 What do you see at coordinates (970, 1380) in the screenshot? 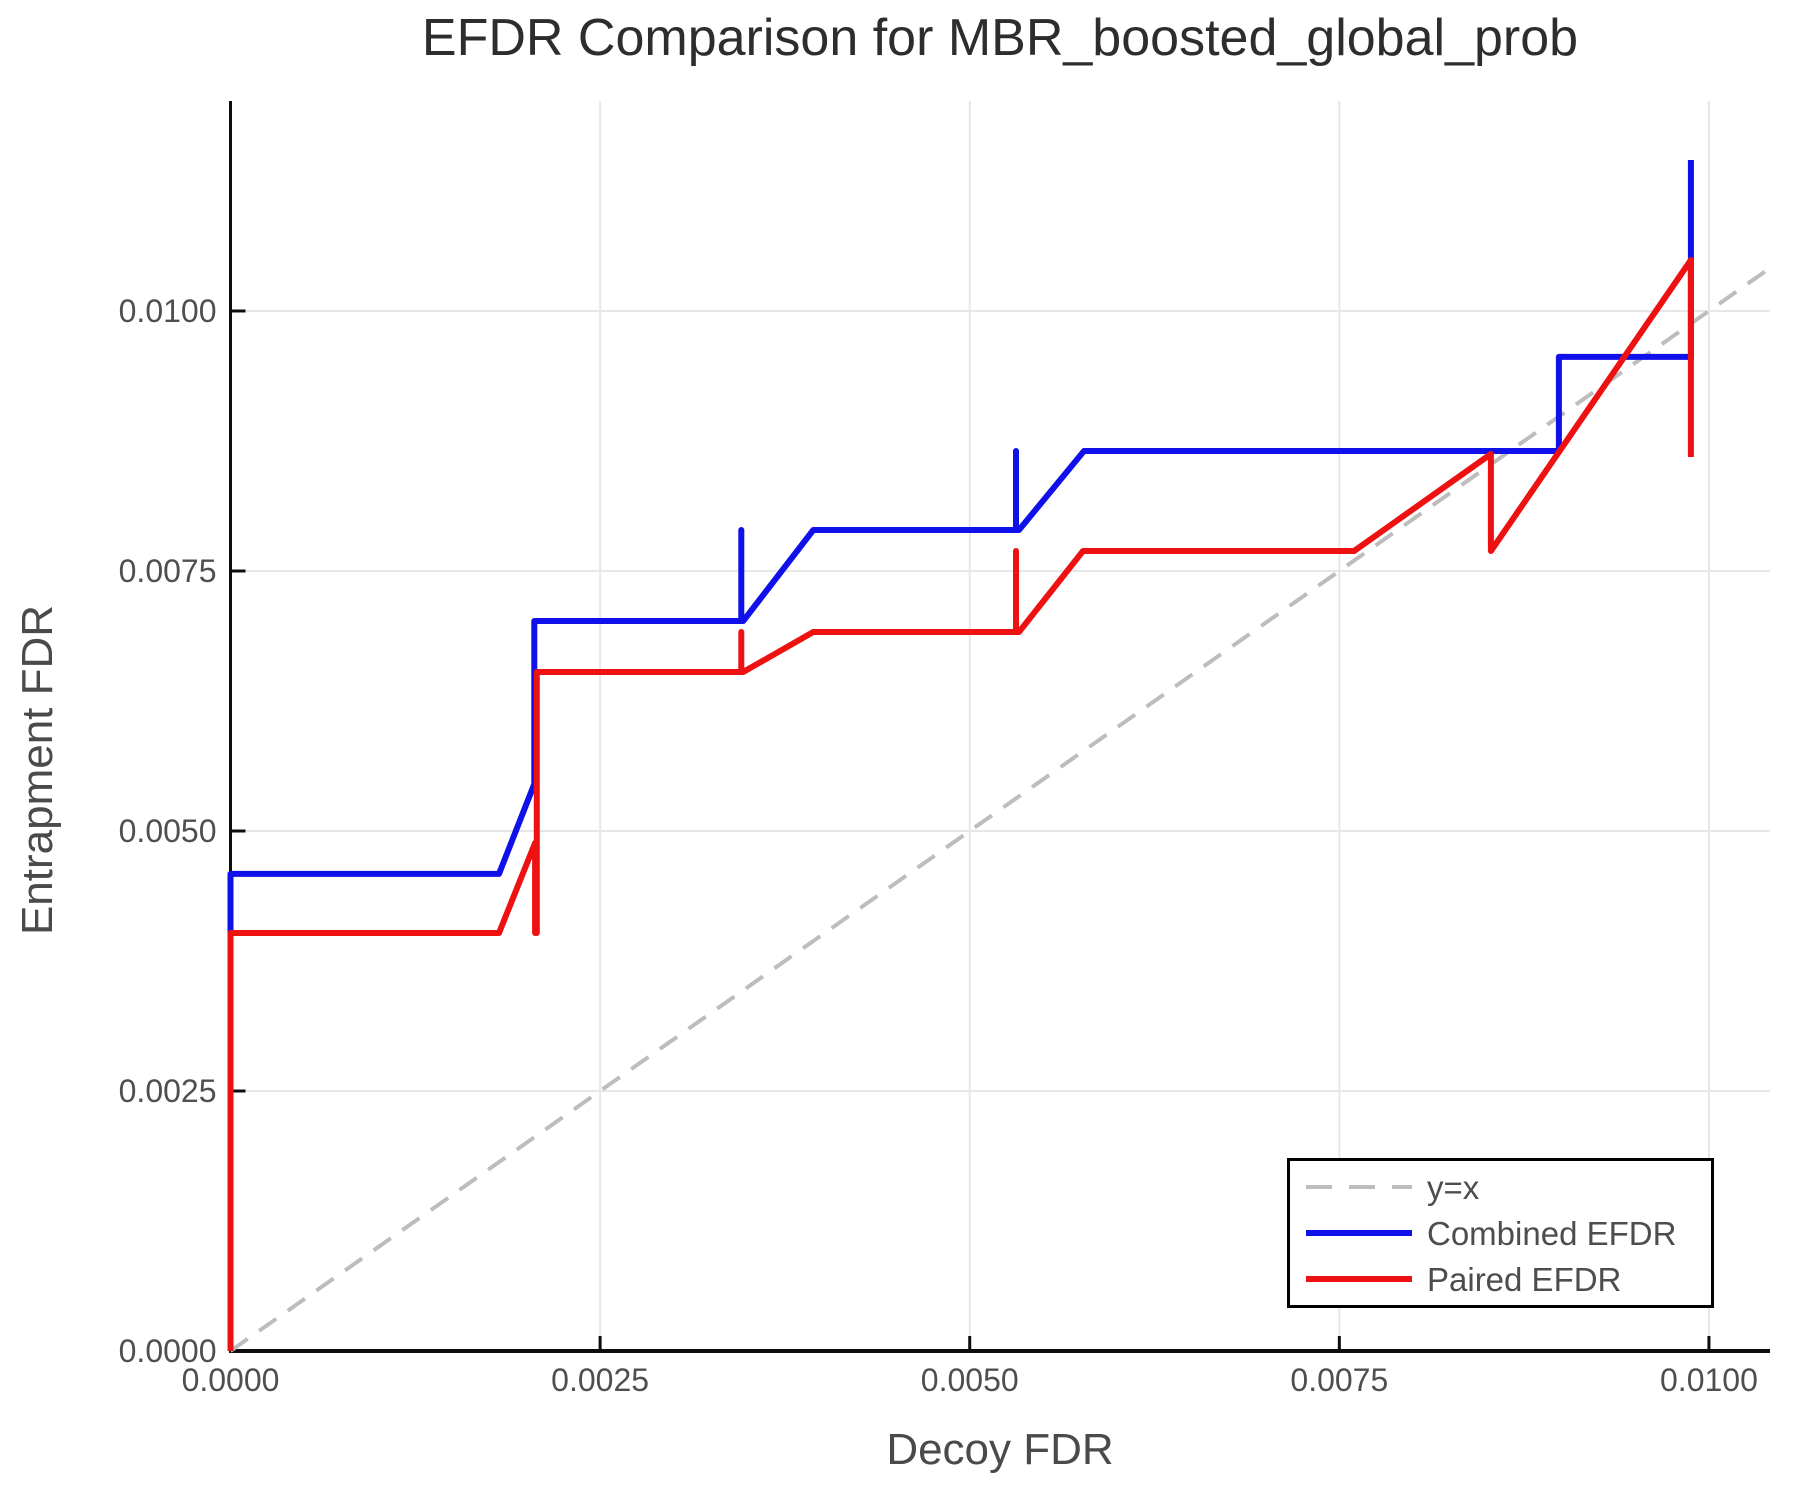
I see `x-tick-label: 0.0050` at bounding box center [970, 1380].